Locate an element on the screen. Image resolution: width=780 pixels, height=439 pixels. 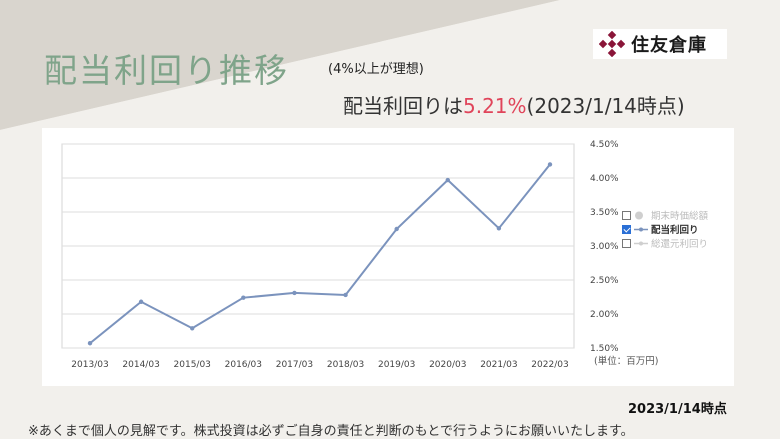
legend-item-market-cap: 期末時価総額 is located at coordinates (665, 215).